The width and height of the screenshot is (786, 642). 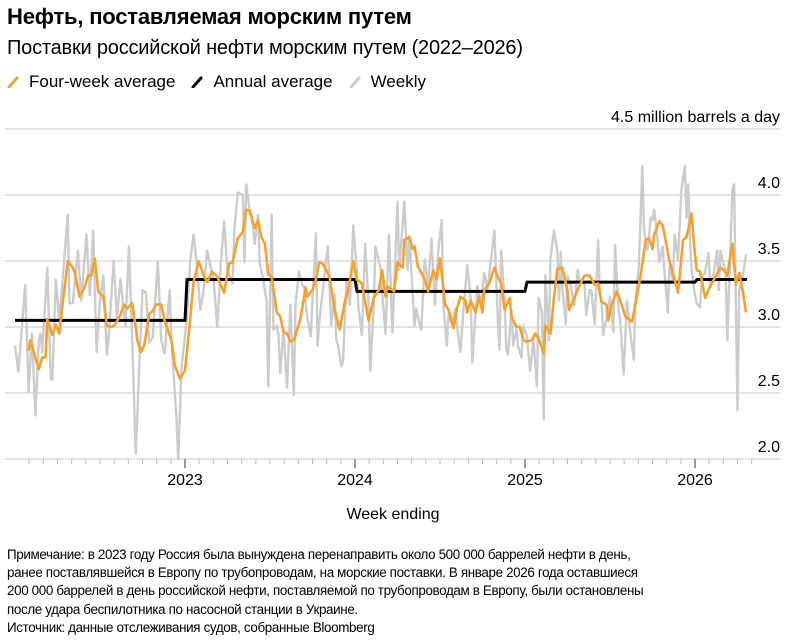 I want to click on black-line-swatch-icon, so click(x=197, y=82).